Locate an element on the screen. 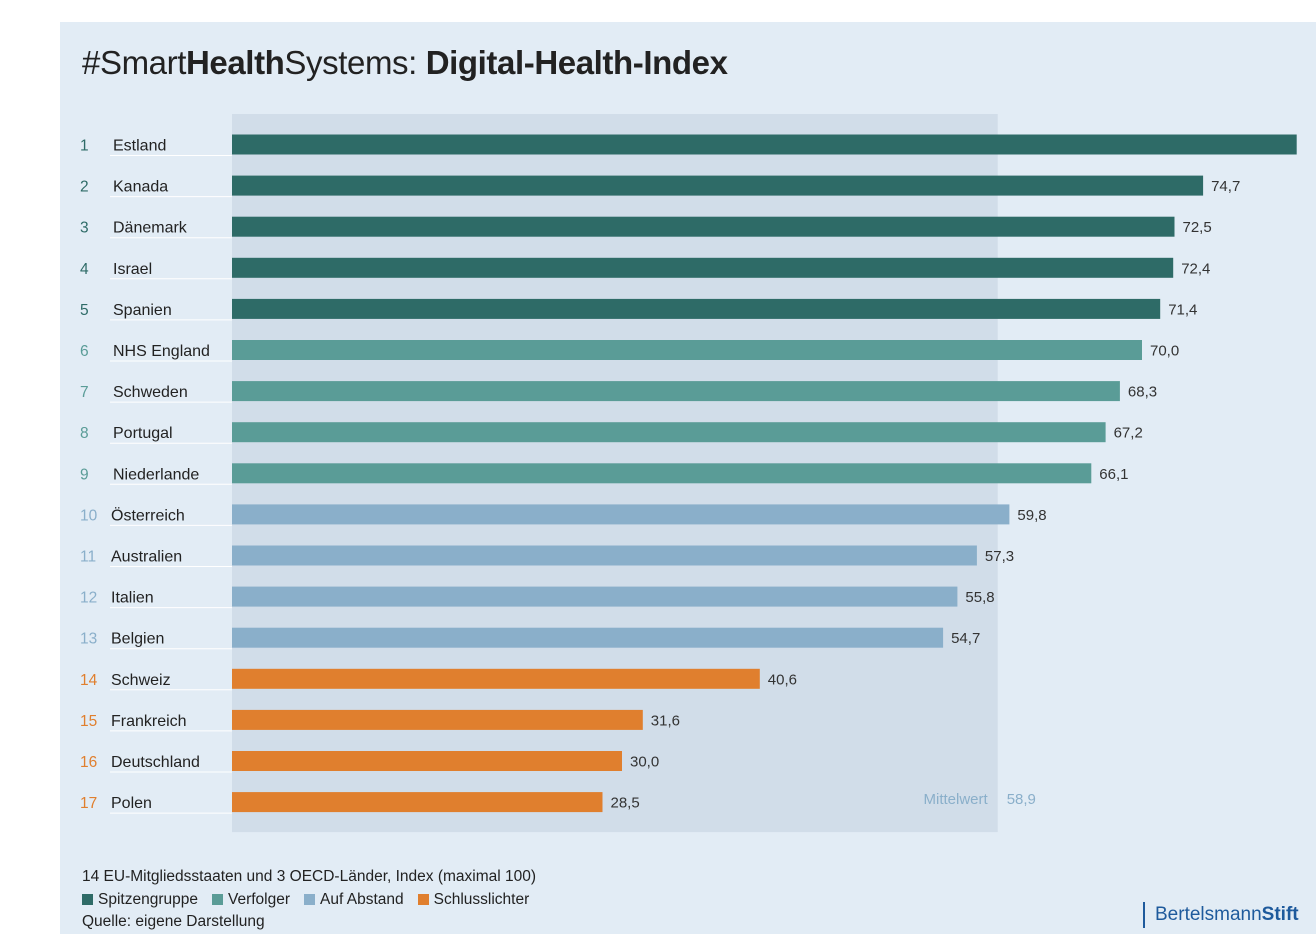 The image size is (1316, 934). legend-item-auf-abstand: Auf Abstand is located at coordinates (354, 900).